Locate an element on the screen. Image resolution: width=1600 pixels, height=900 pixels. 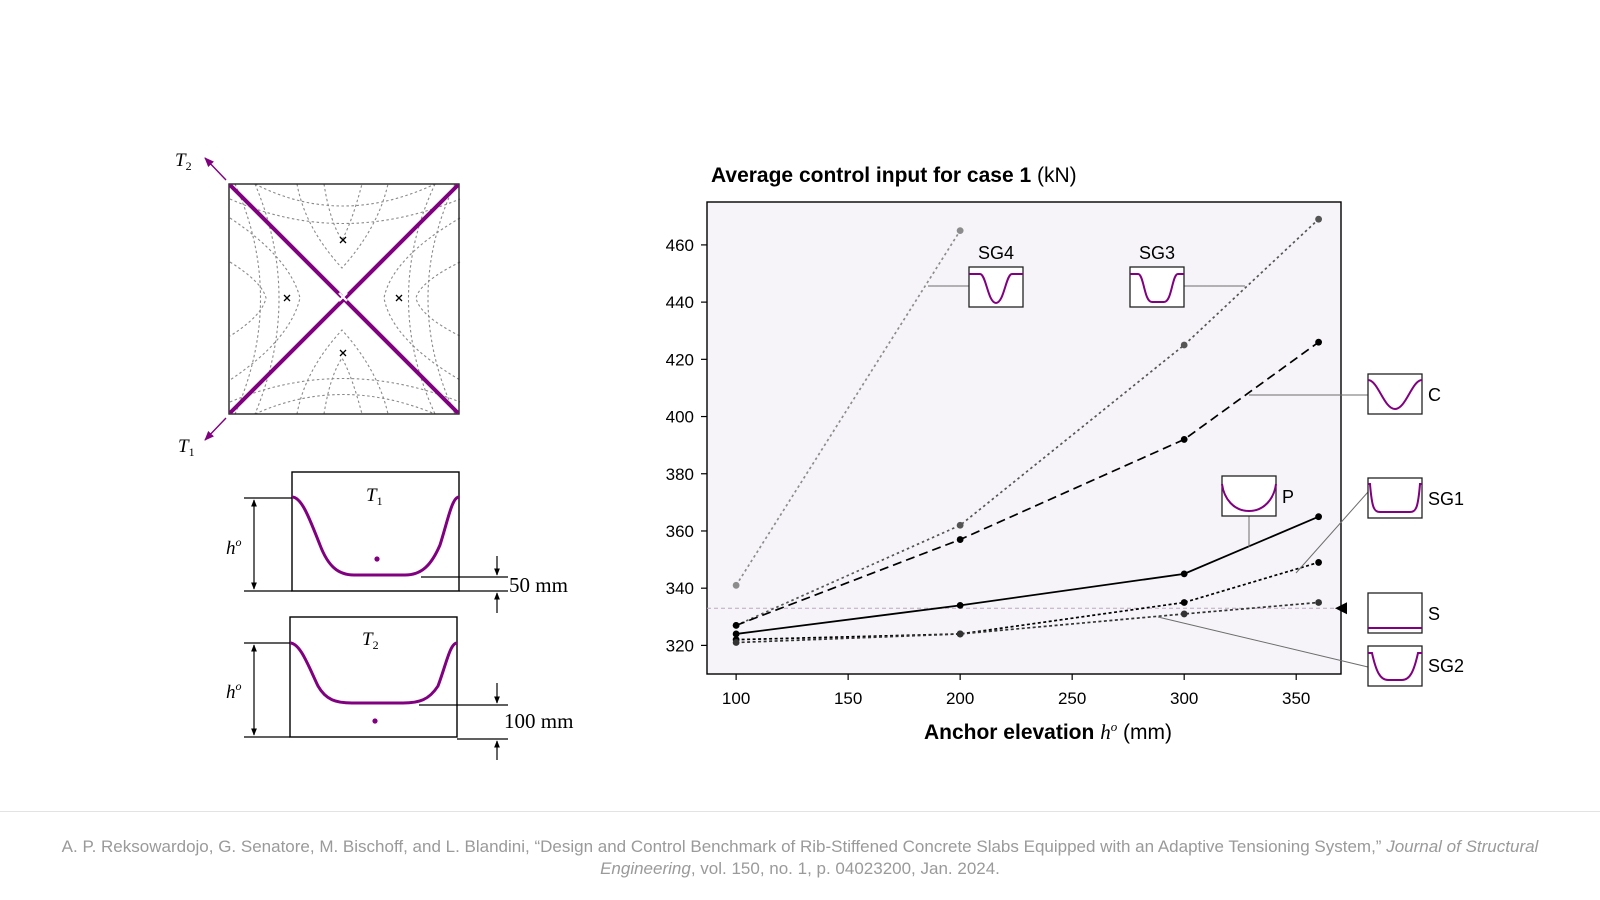
legend-leader-sg1 is located at coordinates (1332, 532).